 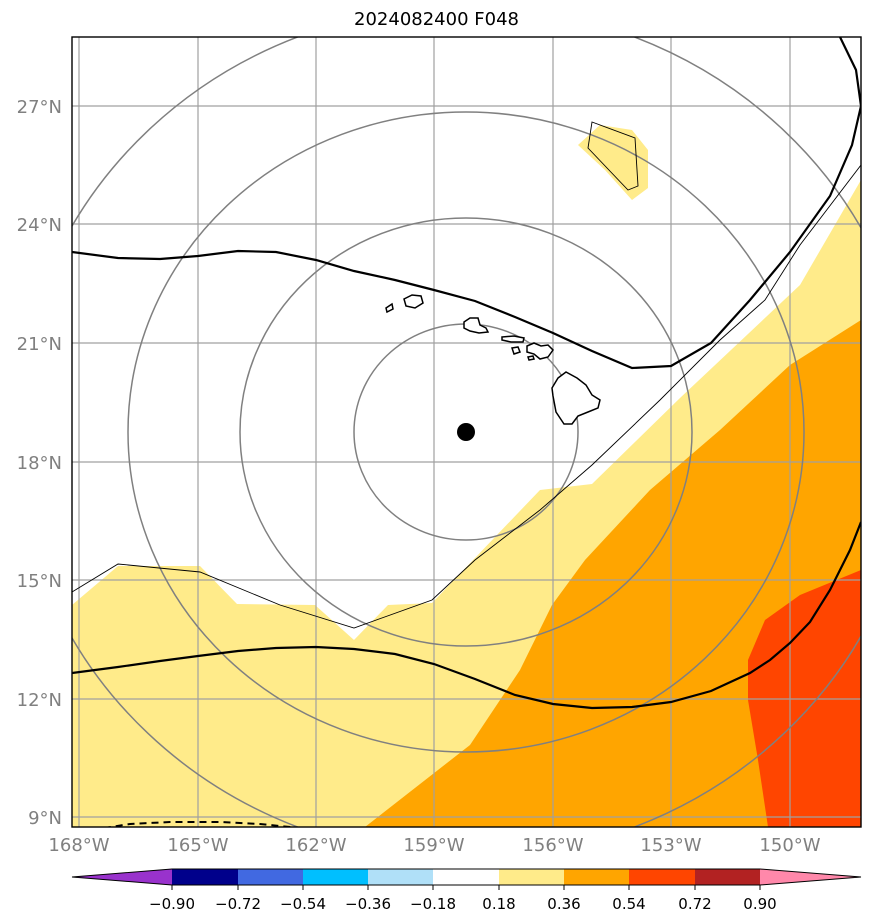 What do you see at coordinates (694, 904) in the screenshot?
I see `colorbar-tick-label: 0.72` at bounding box center [694, 904].